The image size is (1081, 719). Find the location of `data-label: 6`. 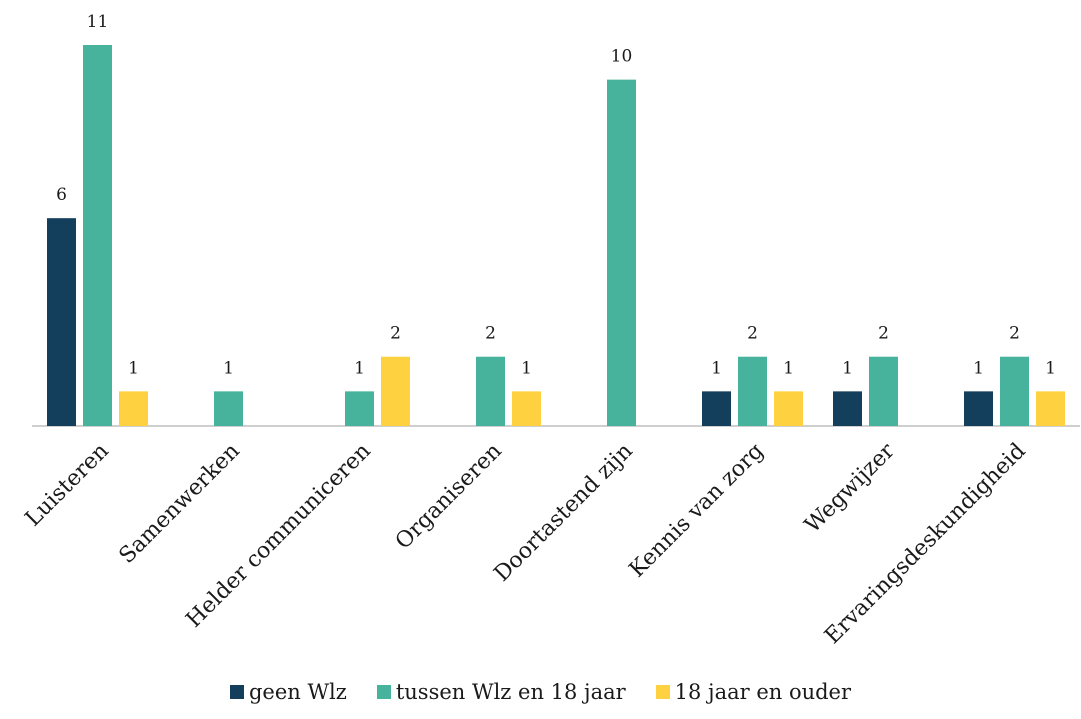

data-label: 6 is located at coordinates (61, 195).